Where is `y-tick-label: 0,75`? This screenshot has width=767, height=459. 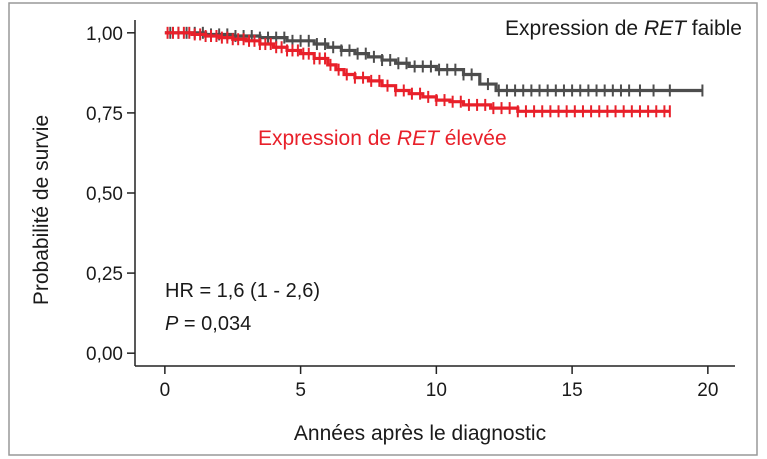 y-tick-label: 0,75 is located at coordinates (104, 114).